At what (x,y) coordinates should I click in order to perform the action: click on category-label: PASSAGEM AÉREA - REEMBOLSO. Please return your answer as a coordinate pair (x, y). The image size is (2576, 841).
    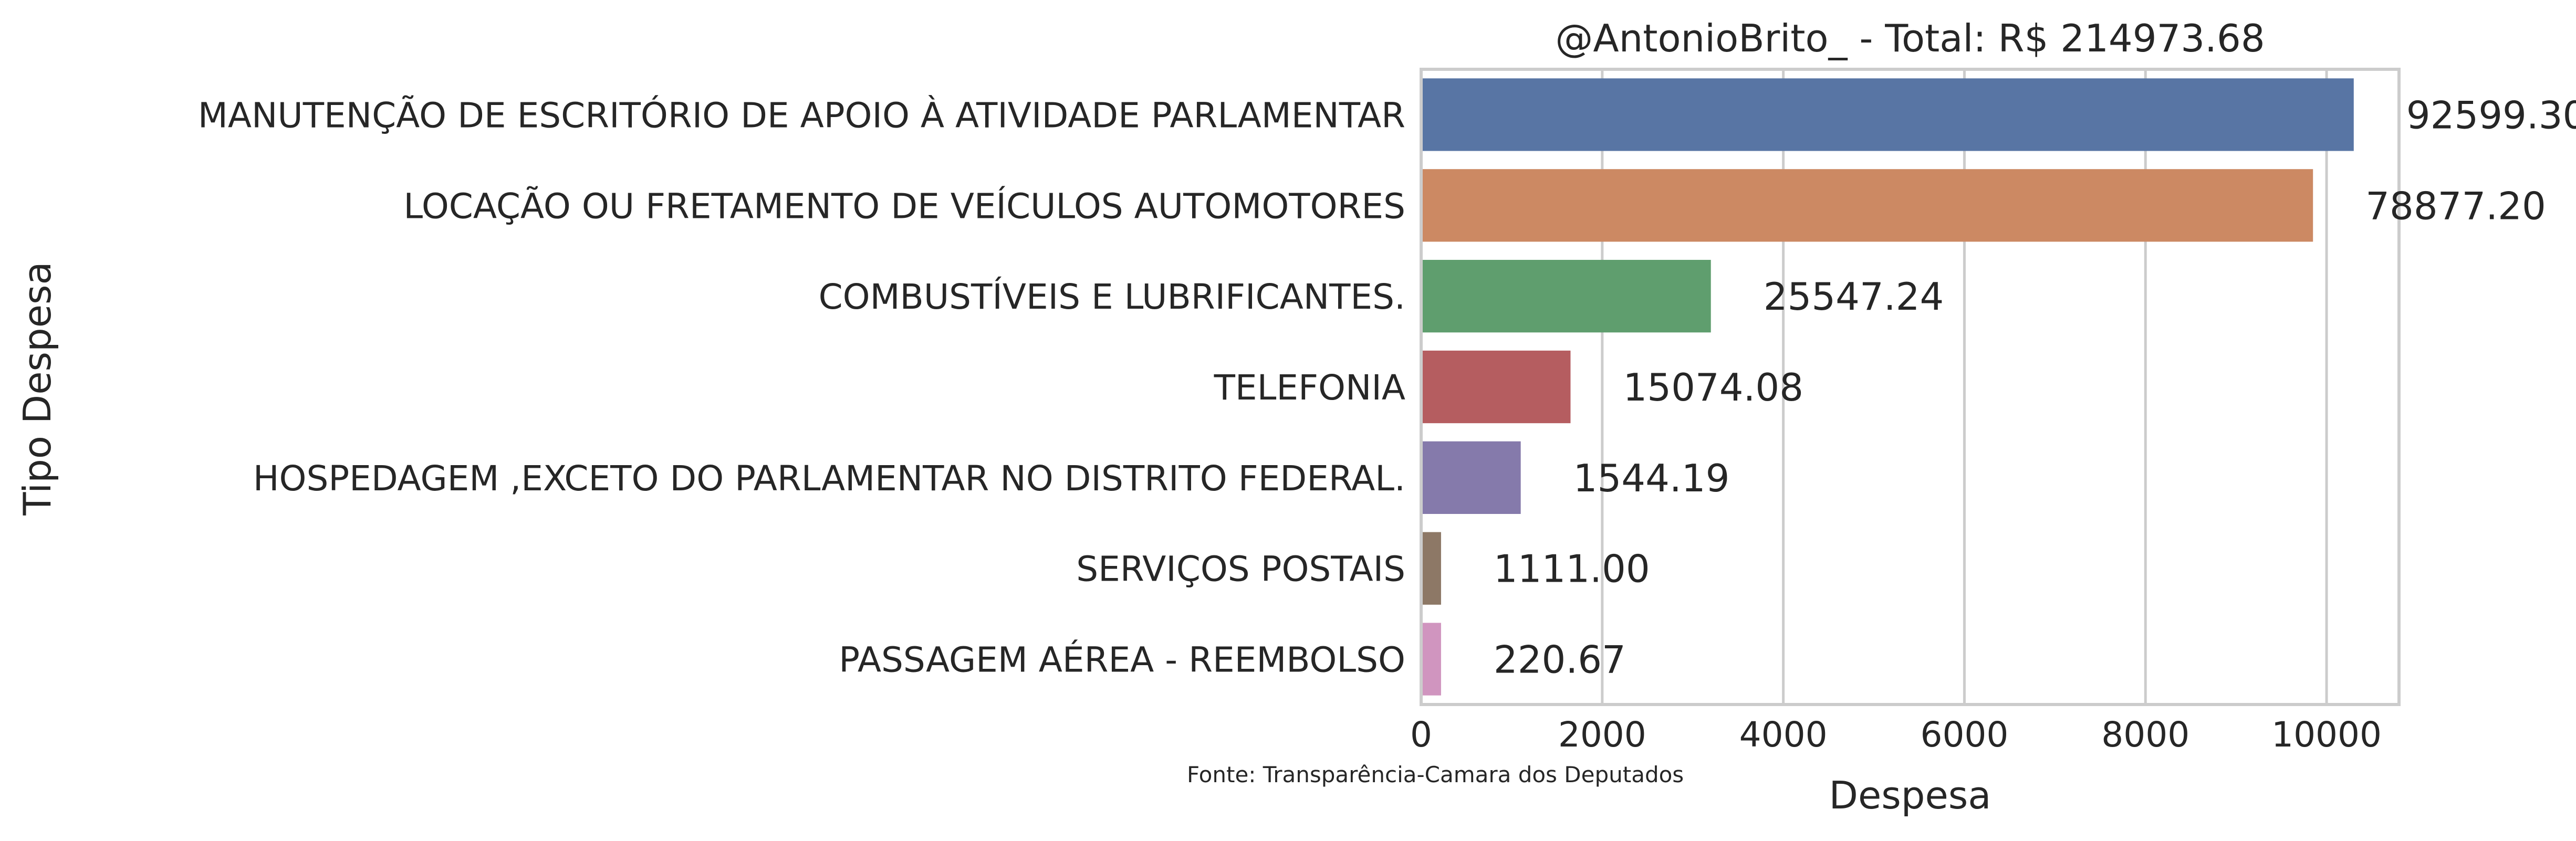
    Looking at the image, I should click on (1122, 659).